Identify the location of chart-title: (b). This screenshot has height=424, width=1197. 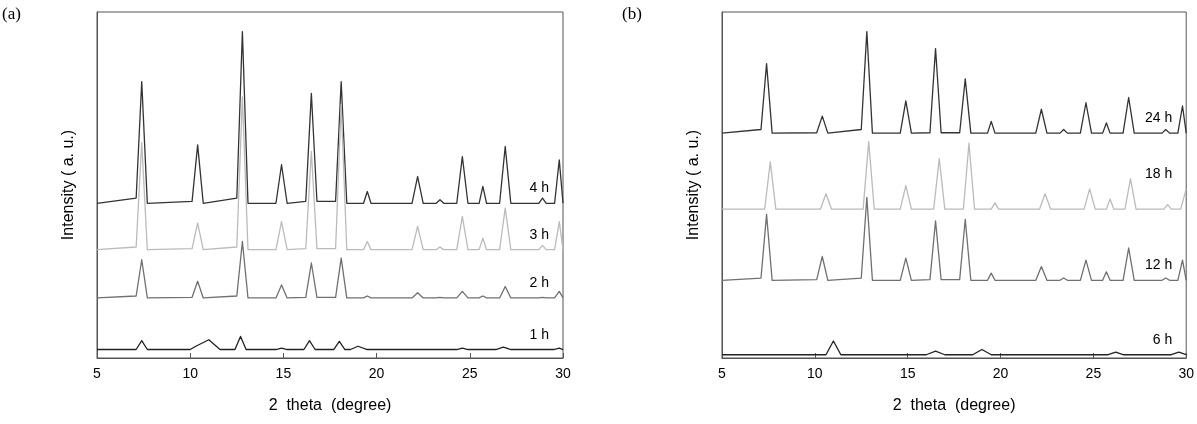
(632, 14).